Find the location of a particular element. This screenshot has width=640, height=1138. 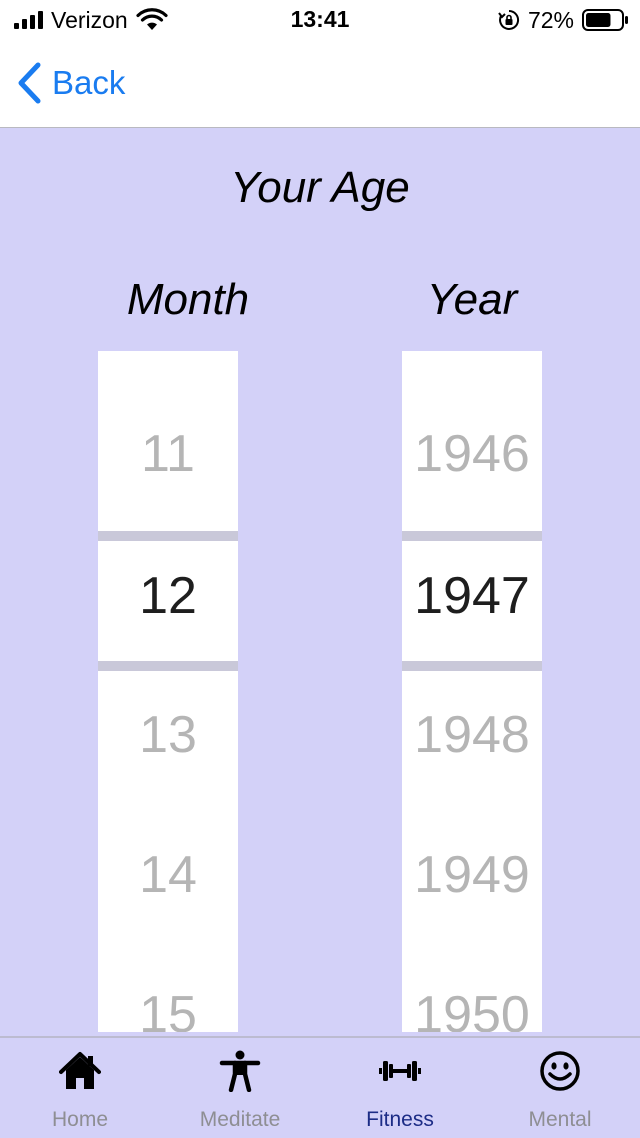

carrier-name: Verizon is located at coordinates (89, 19).